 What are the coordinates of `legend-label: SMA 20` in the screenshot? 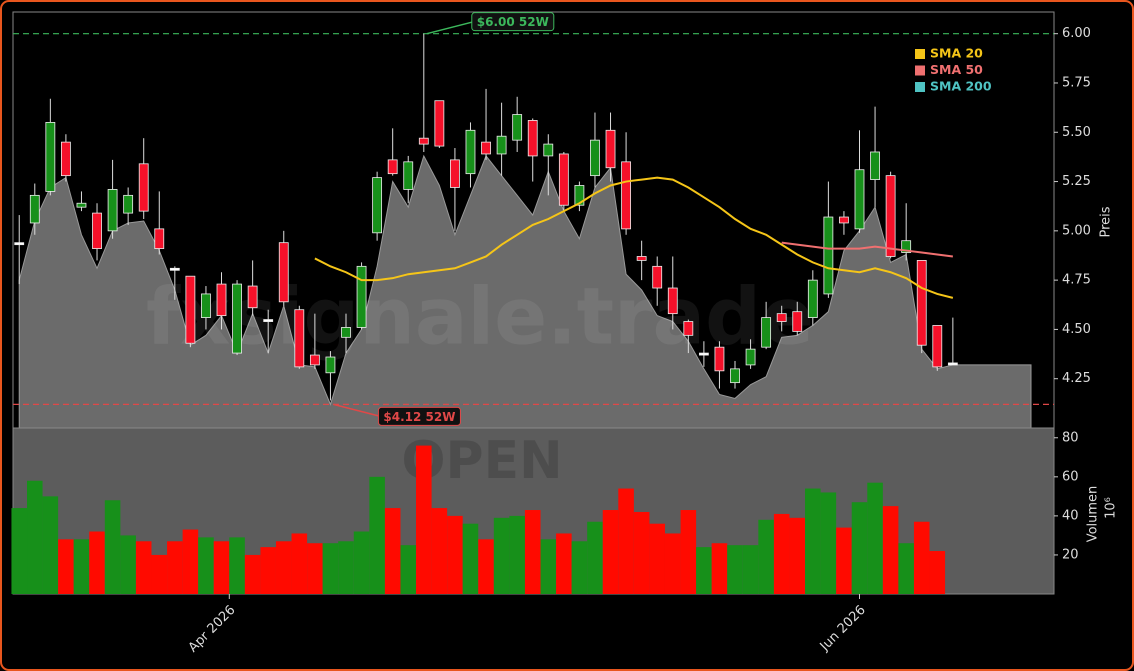 It's located at (956, 53).